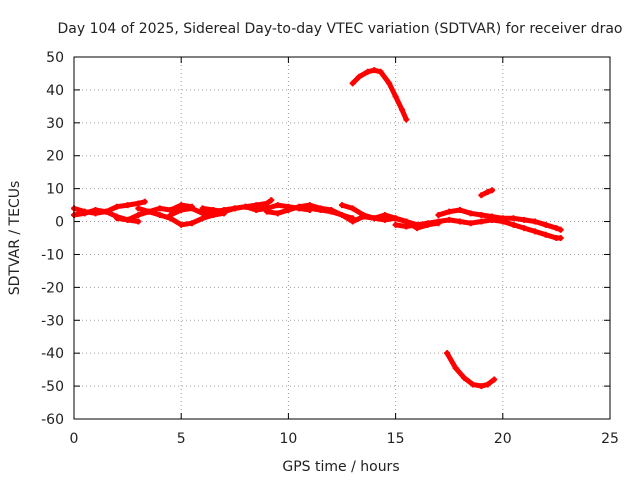 The image size is (640, 480). Describe the element at coordinates (59, 223) in the screenshot. I see `y-tick-label: 0` at that location.